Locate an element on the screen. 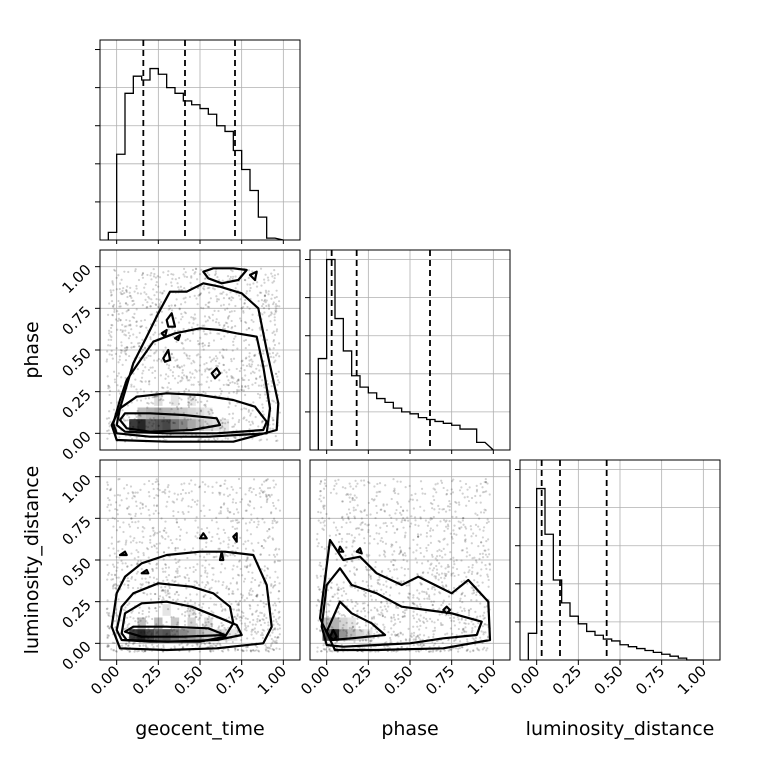 This screenshot has width=760, height=760. density-geocent_time-vs-luminosity_distance-panel is located at coordinates (200, 560).